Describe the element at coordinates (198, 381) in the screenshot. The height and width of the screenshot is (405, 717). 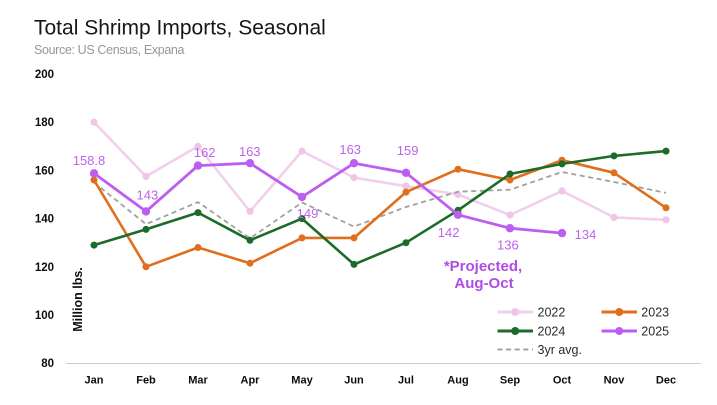
I see `svg-text: Mar` at that location.